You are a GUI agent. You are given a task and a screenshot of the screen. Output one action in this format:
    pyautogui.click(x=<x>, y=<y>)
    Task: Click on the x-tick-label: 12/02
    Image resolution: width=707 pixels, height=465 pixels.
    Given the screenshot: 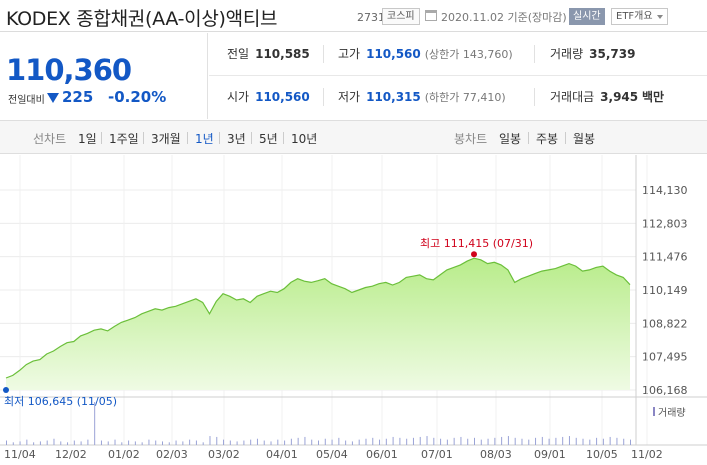 What is the action you would take?
    pyautogui.click(x=71, y=454)
    